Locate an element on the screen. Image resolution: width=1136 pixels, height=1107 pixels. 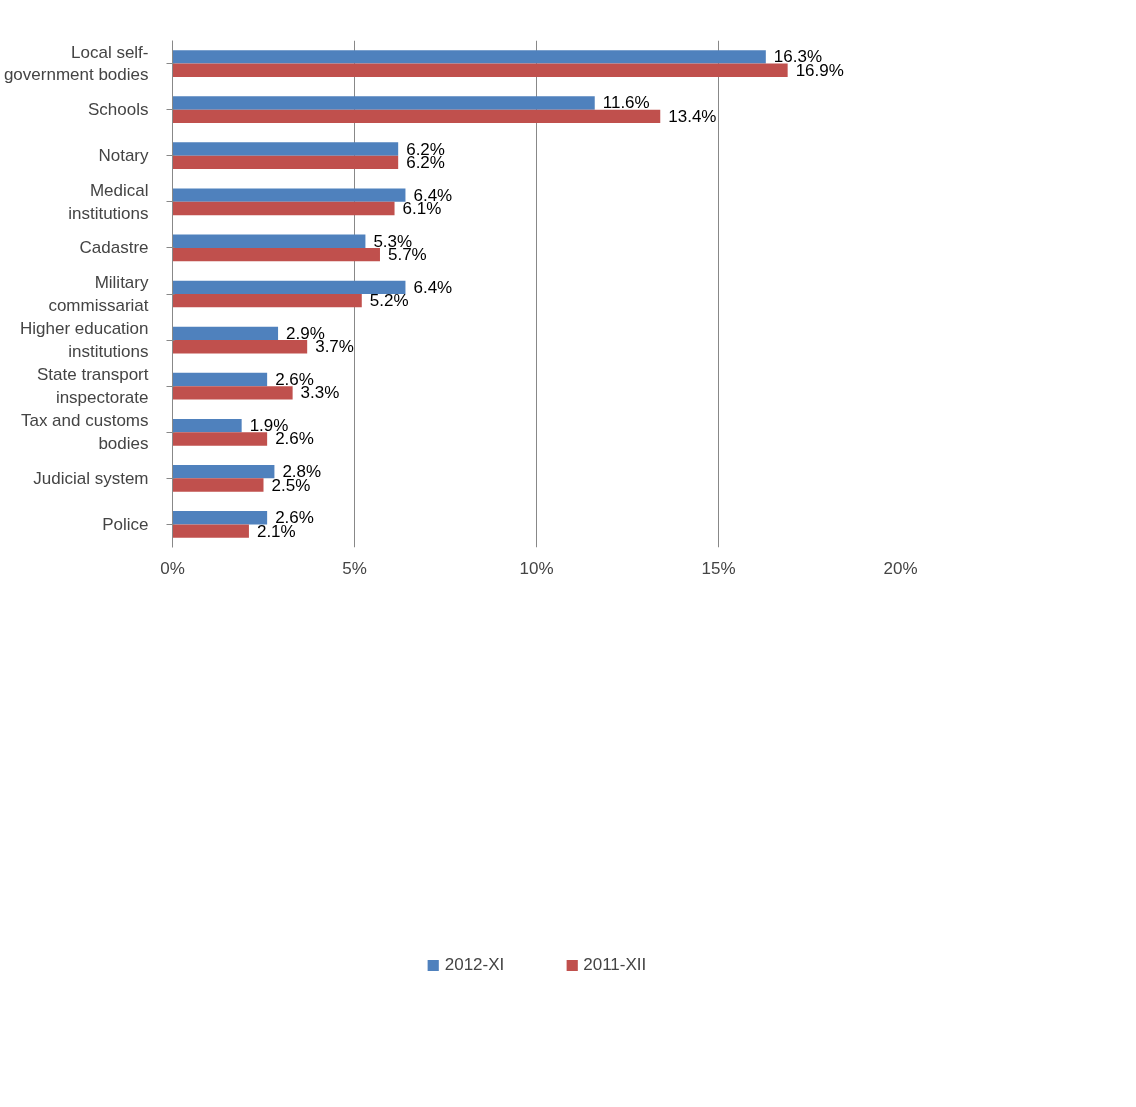
data-label: 5.2% is located at coordinates (389, 301).